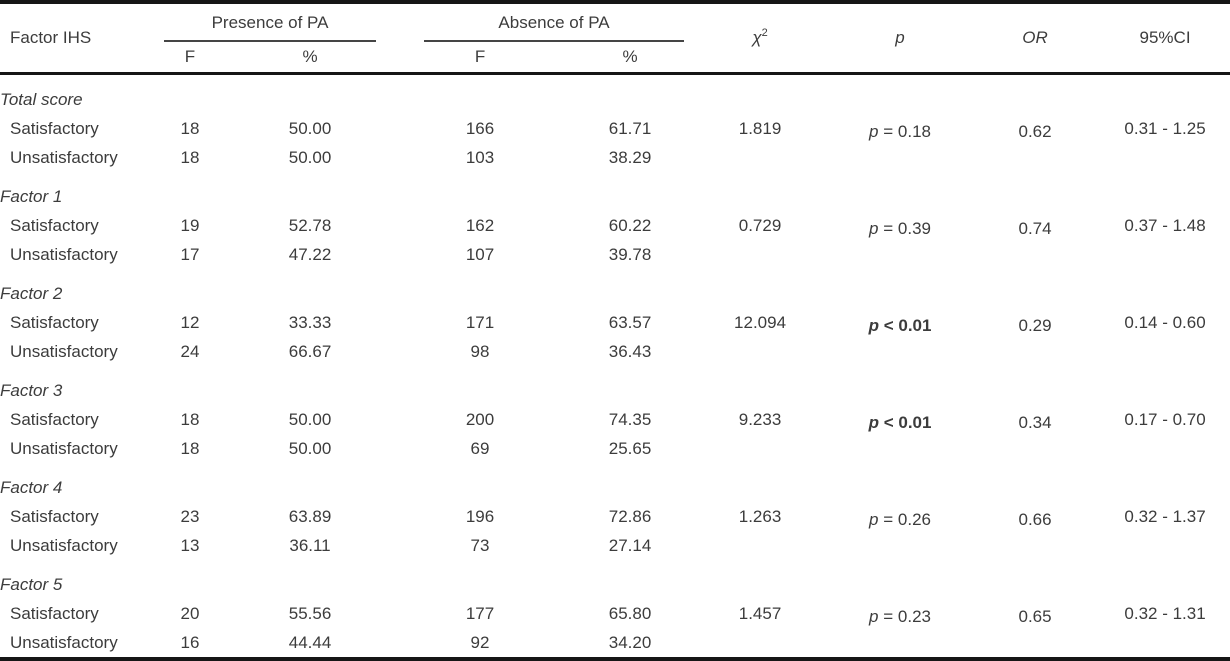 The height and width of the screenshot is (661, 1230). I want to click on group-label-row: Factor 1, so click(615, 191).